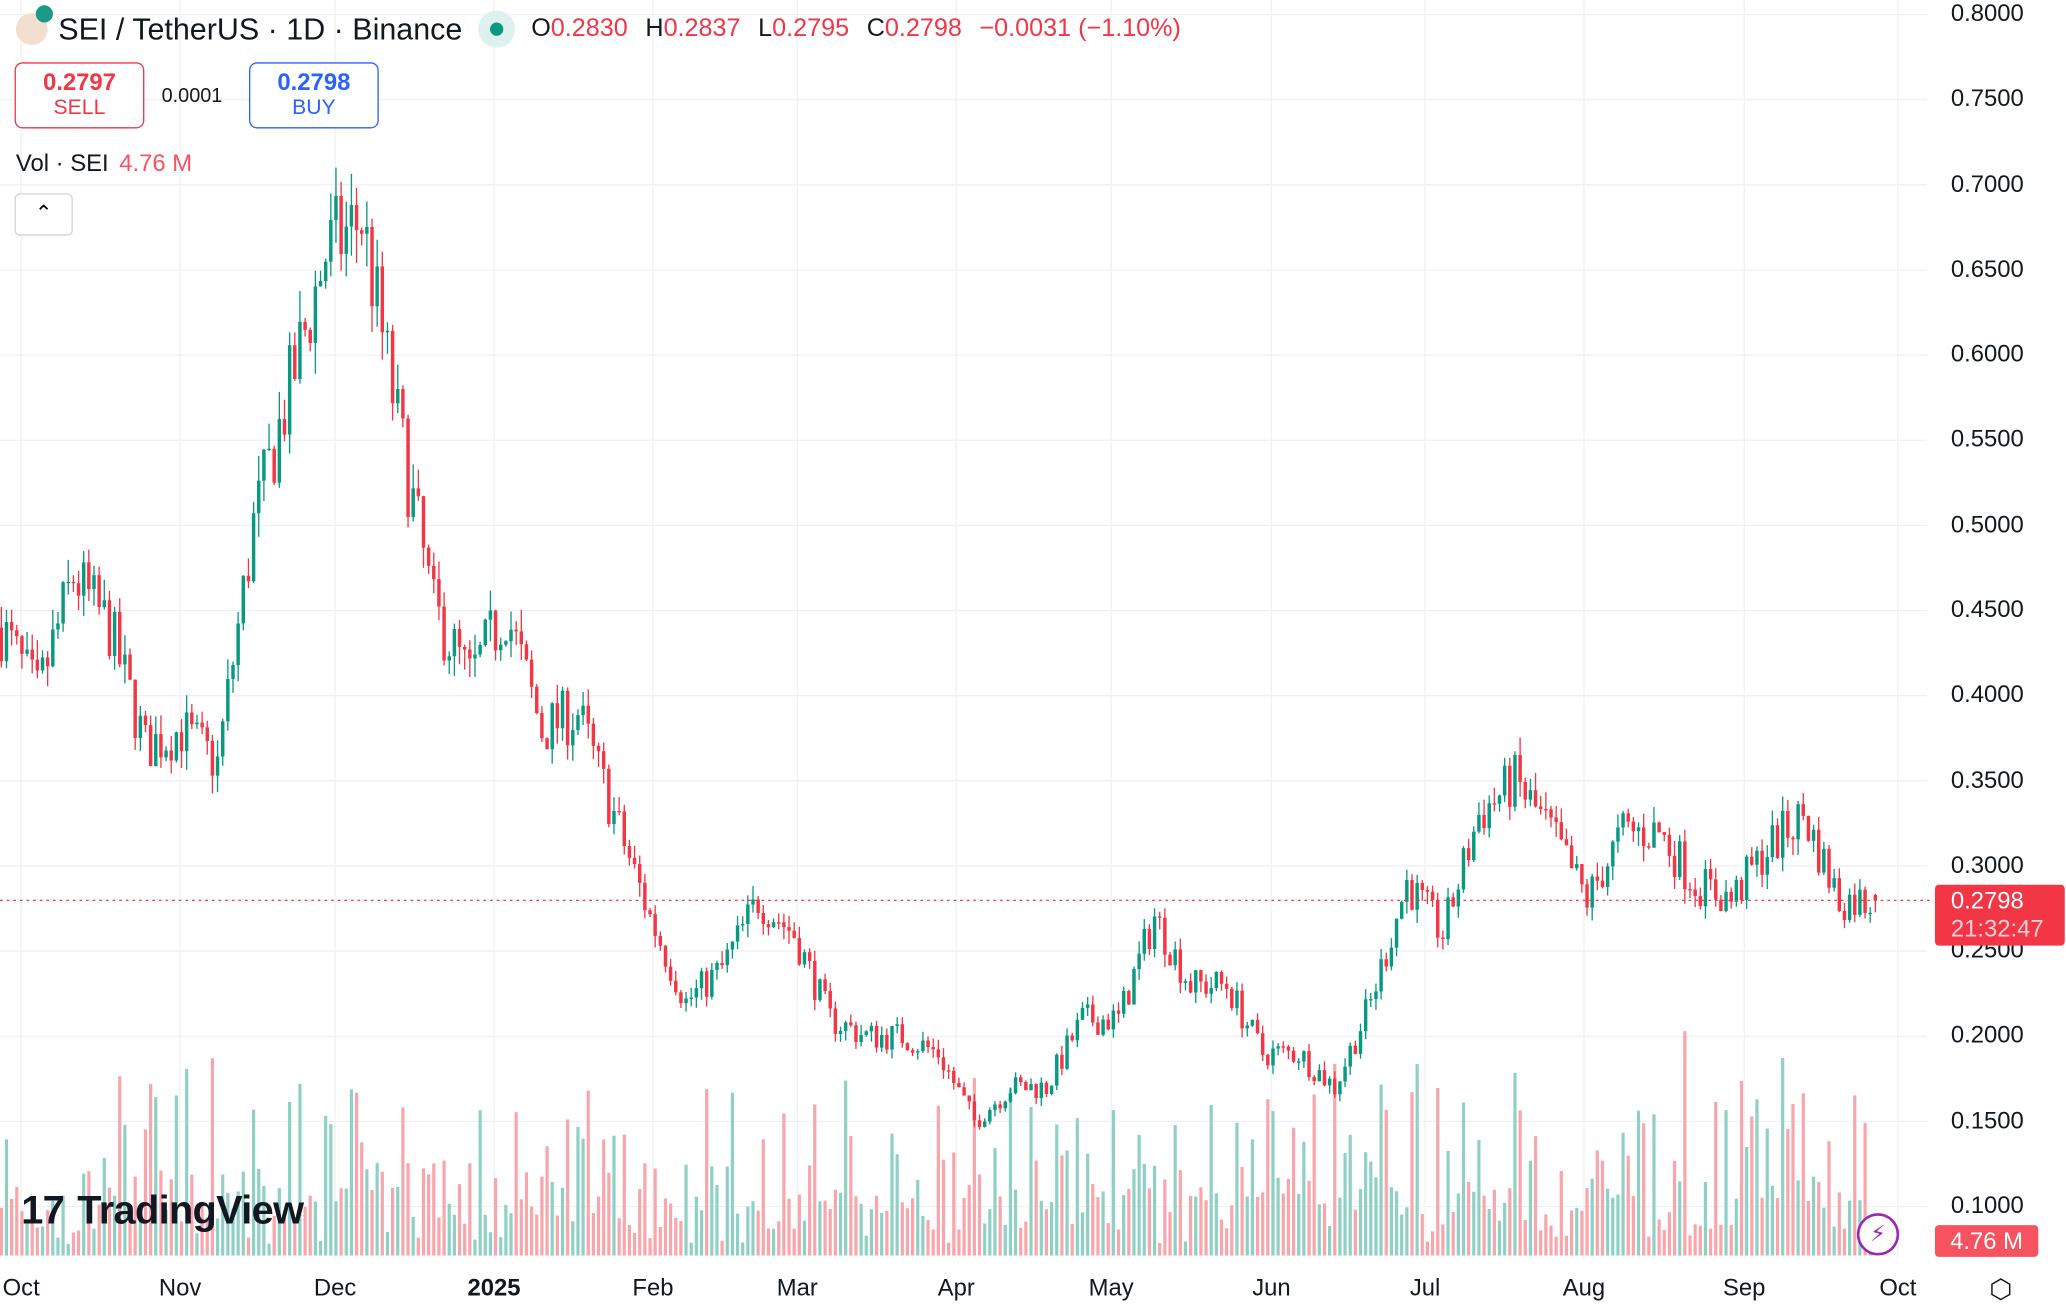 Image resolution: width=2066 pixels, height=1306 pixels. I want to click on settings-icon: ⬡, so click(2001, 1290).